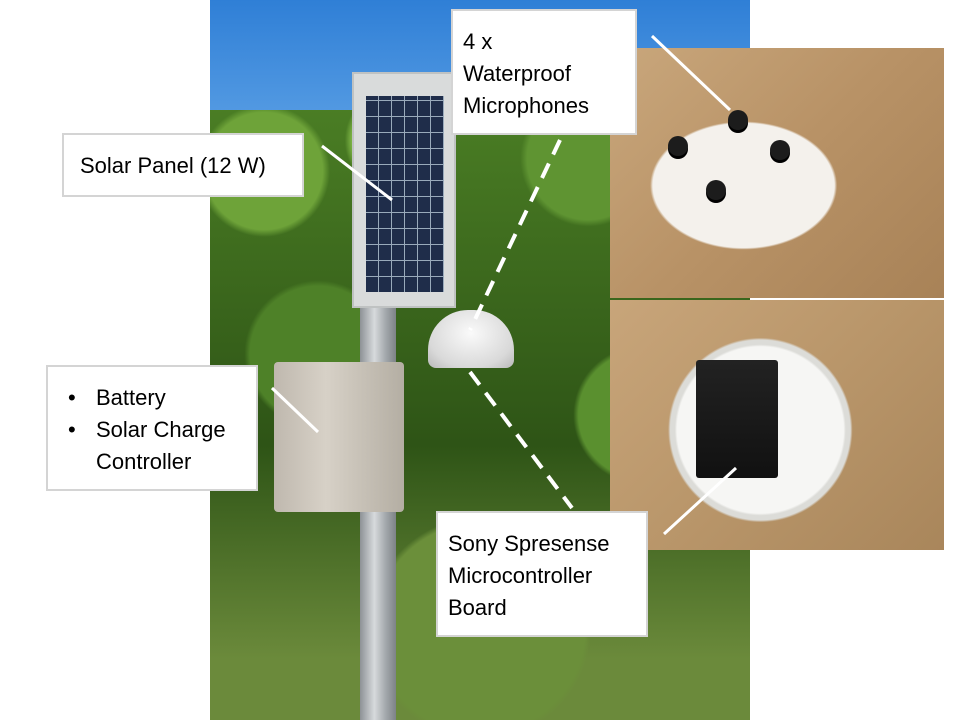 This screenshot has width=960, height=720. What do you see at coordinates (405, 194) in the screenshot?
I see `solar-cells` at bounding box center [405, 194].